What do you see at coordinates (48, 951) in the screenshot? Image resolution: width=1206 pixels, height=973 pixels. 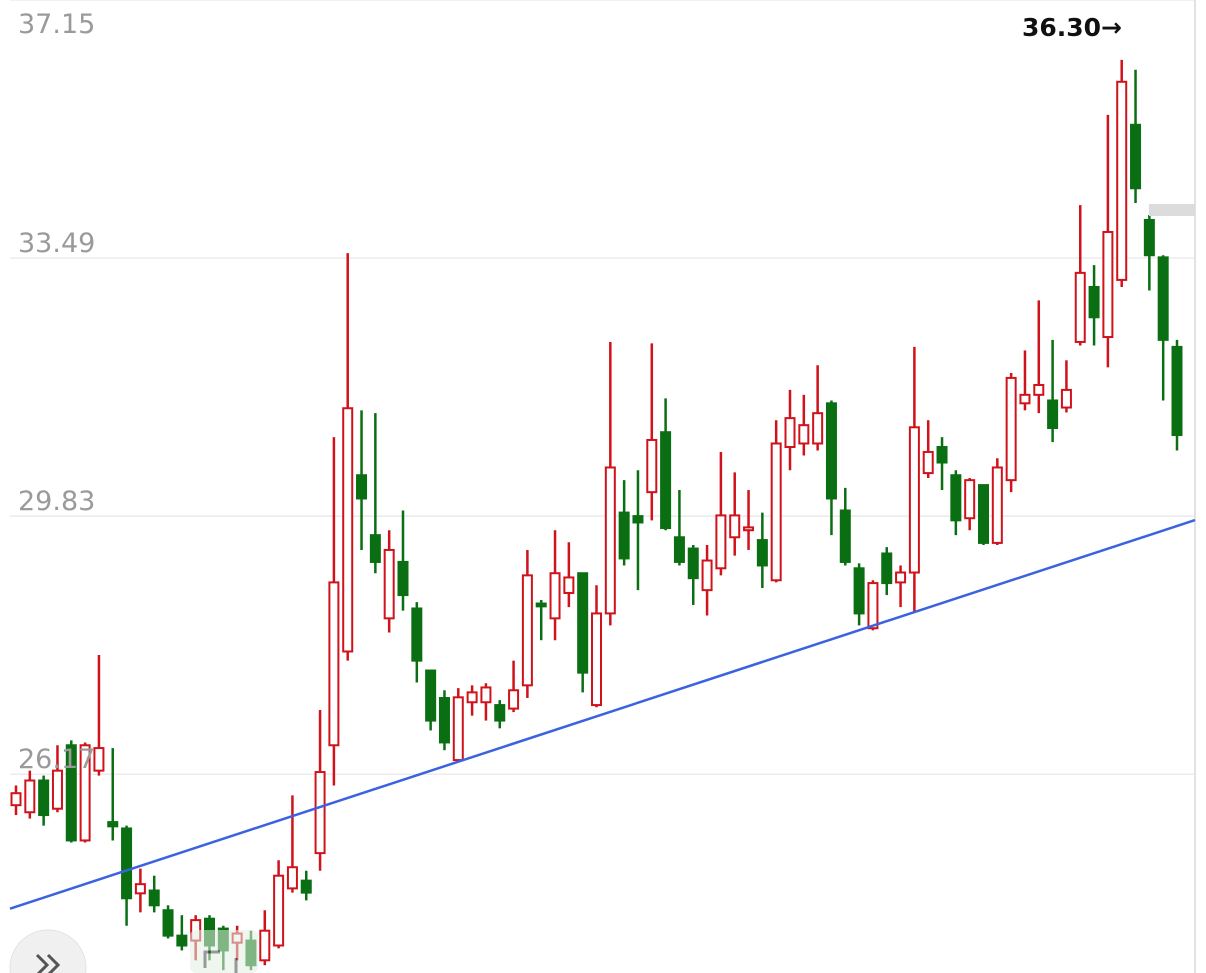 I see `expand-button` at bounding box center [48, 951].